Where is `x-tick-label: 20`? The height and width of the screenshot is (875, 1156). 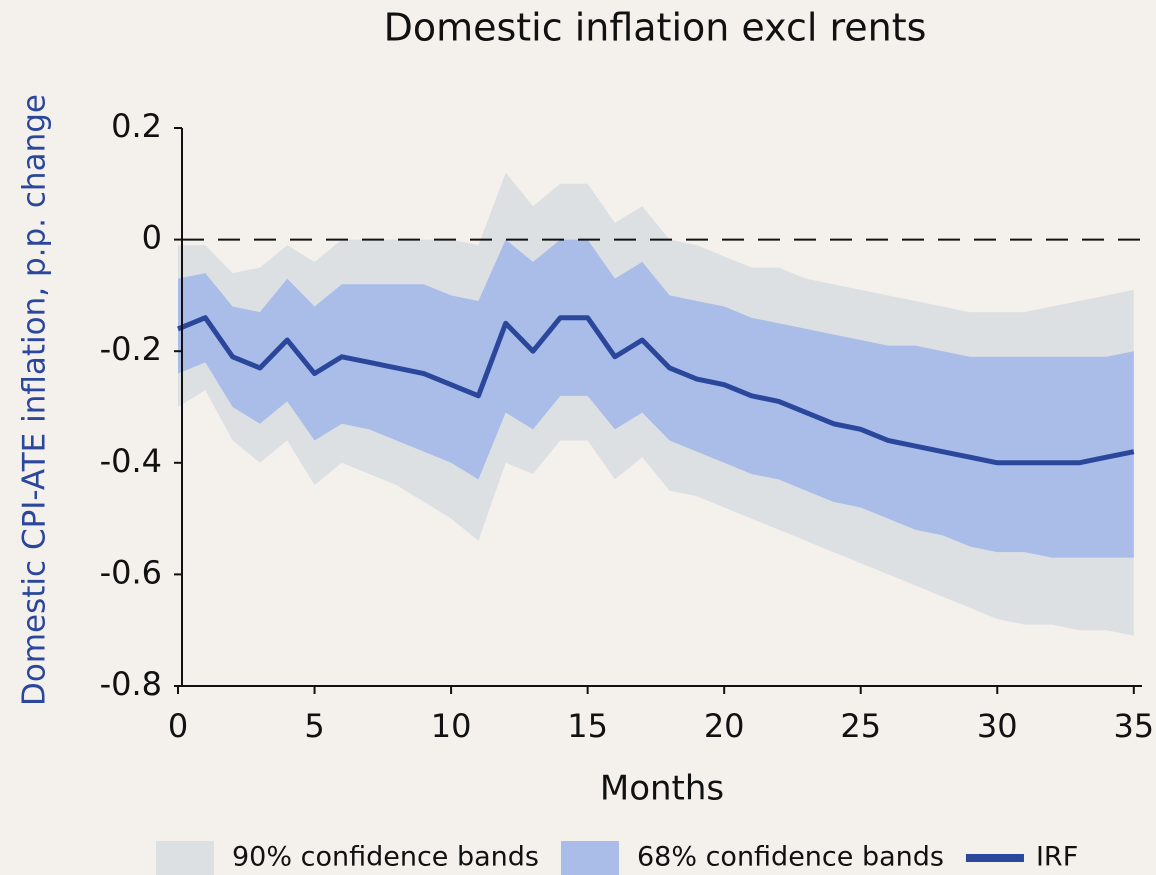
x-tick-label: 20 is located at coordinates (724, 726).